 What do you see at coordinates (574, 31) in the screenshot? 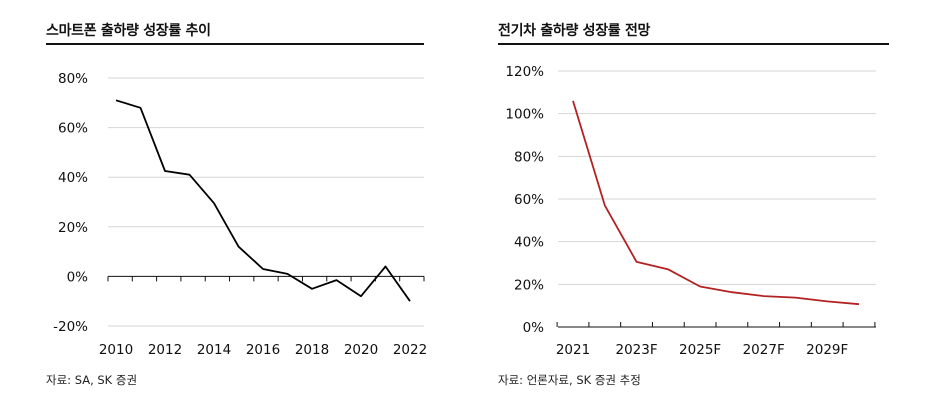
I see `chart-title: 전기차 출하량 성장률 전망` at bounding box center [574, 31].